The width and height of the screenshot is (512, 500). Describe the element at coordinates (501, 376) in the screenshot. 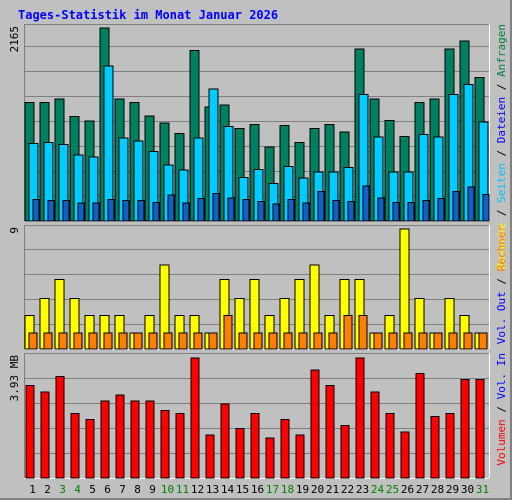

I see `legend-item: Vol. In` at that location.